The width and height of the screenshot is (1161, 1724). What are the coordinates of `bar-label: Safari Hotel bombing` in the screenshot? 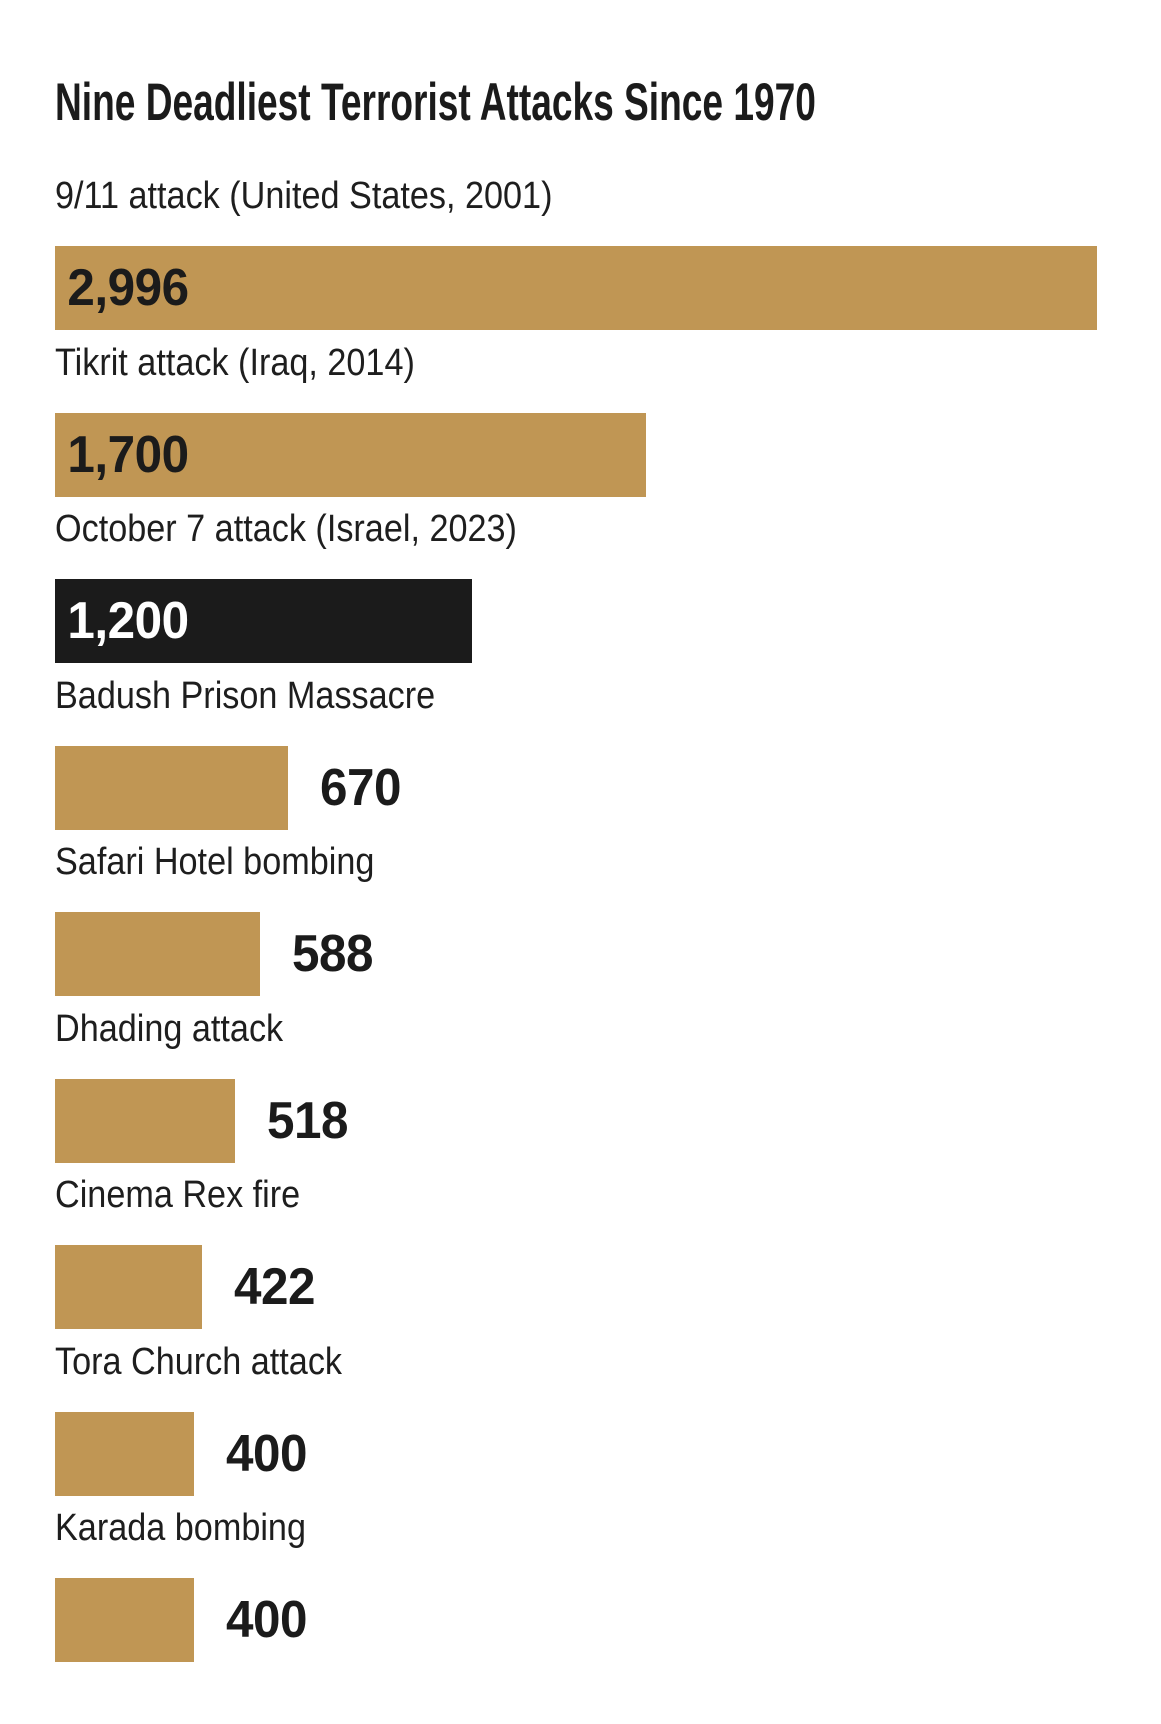 It's located at (215, 862).